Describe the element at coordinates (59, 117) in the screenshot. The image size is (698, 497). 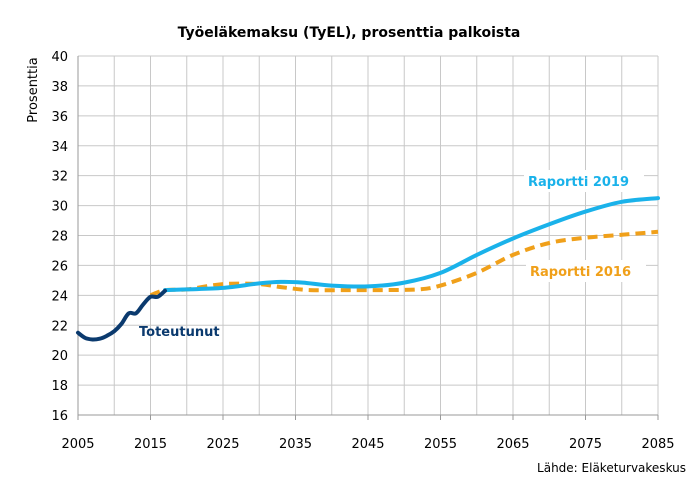
I see `y-tick-label: 36` at that location.